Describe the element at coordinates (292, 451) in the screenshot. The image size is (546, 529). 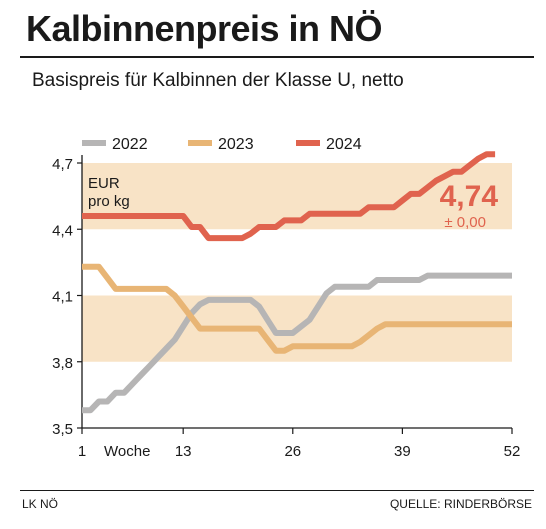
I see `x-tick-label-2: 26` at that location.